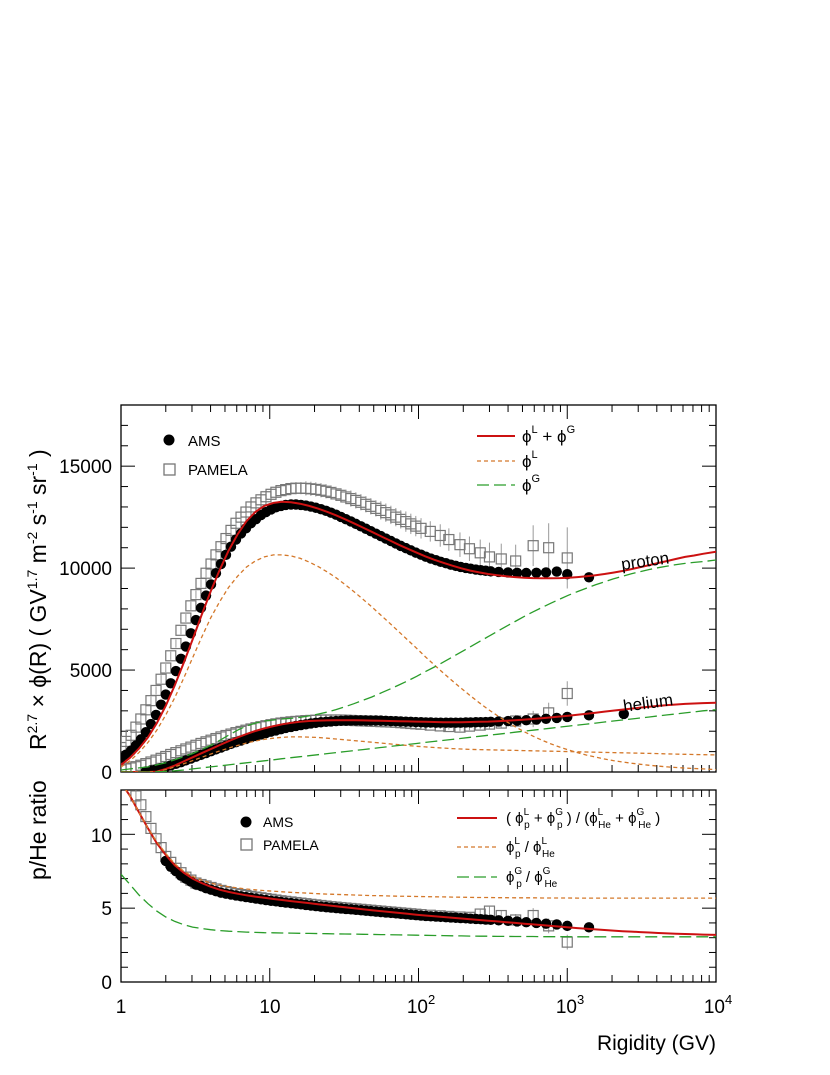 This screenshot has width=830, height=1075. Describe the element at coordinates (418, 905) in the screenshot. I see `ratio-model-curve-longdash` at that location.